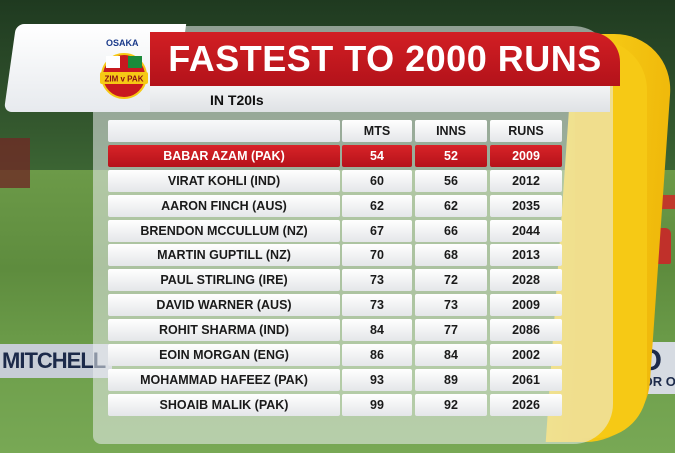  What do you see at coordinates (224, 205) in the screenshot?
I see `player-name: AARON FINCH (AUS)` at bounding box center [224, 205].